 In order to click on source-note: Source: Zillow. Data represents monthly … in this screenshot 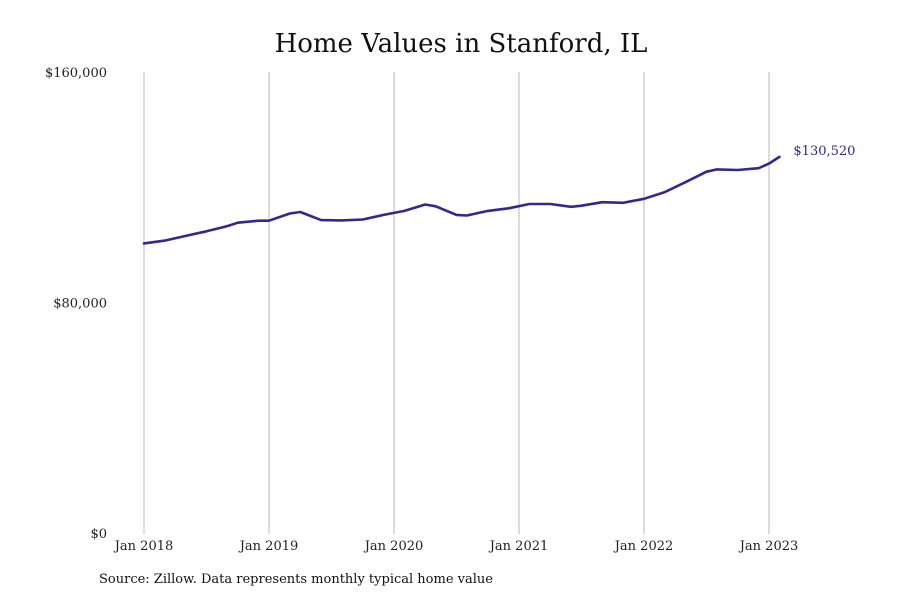, I will do `click(296, 579)`.